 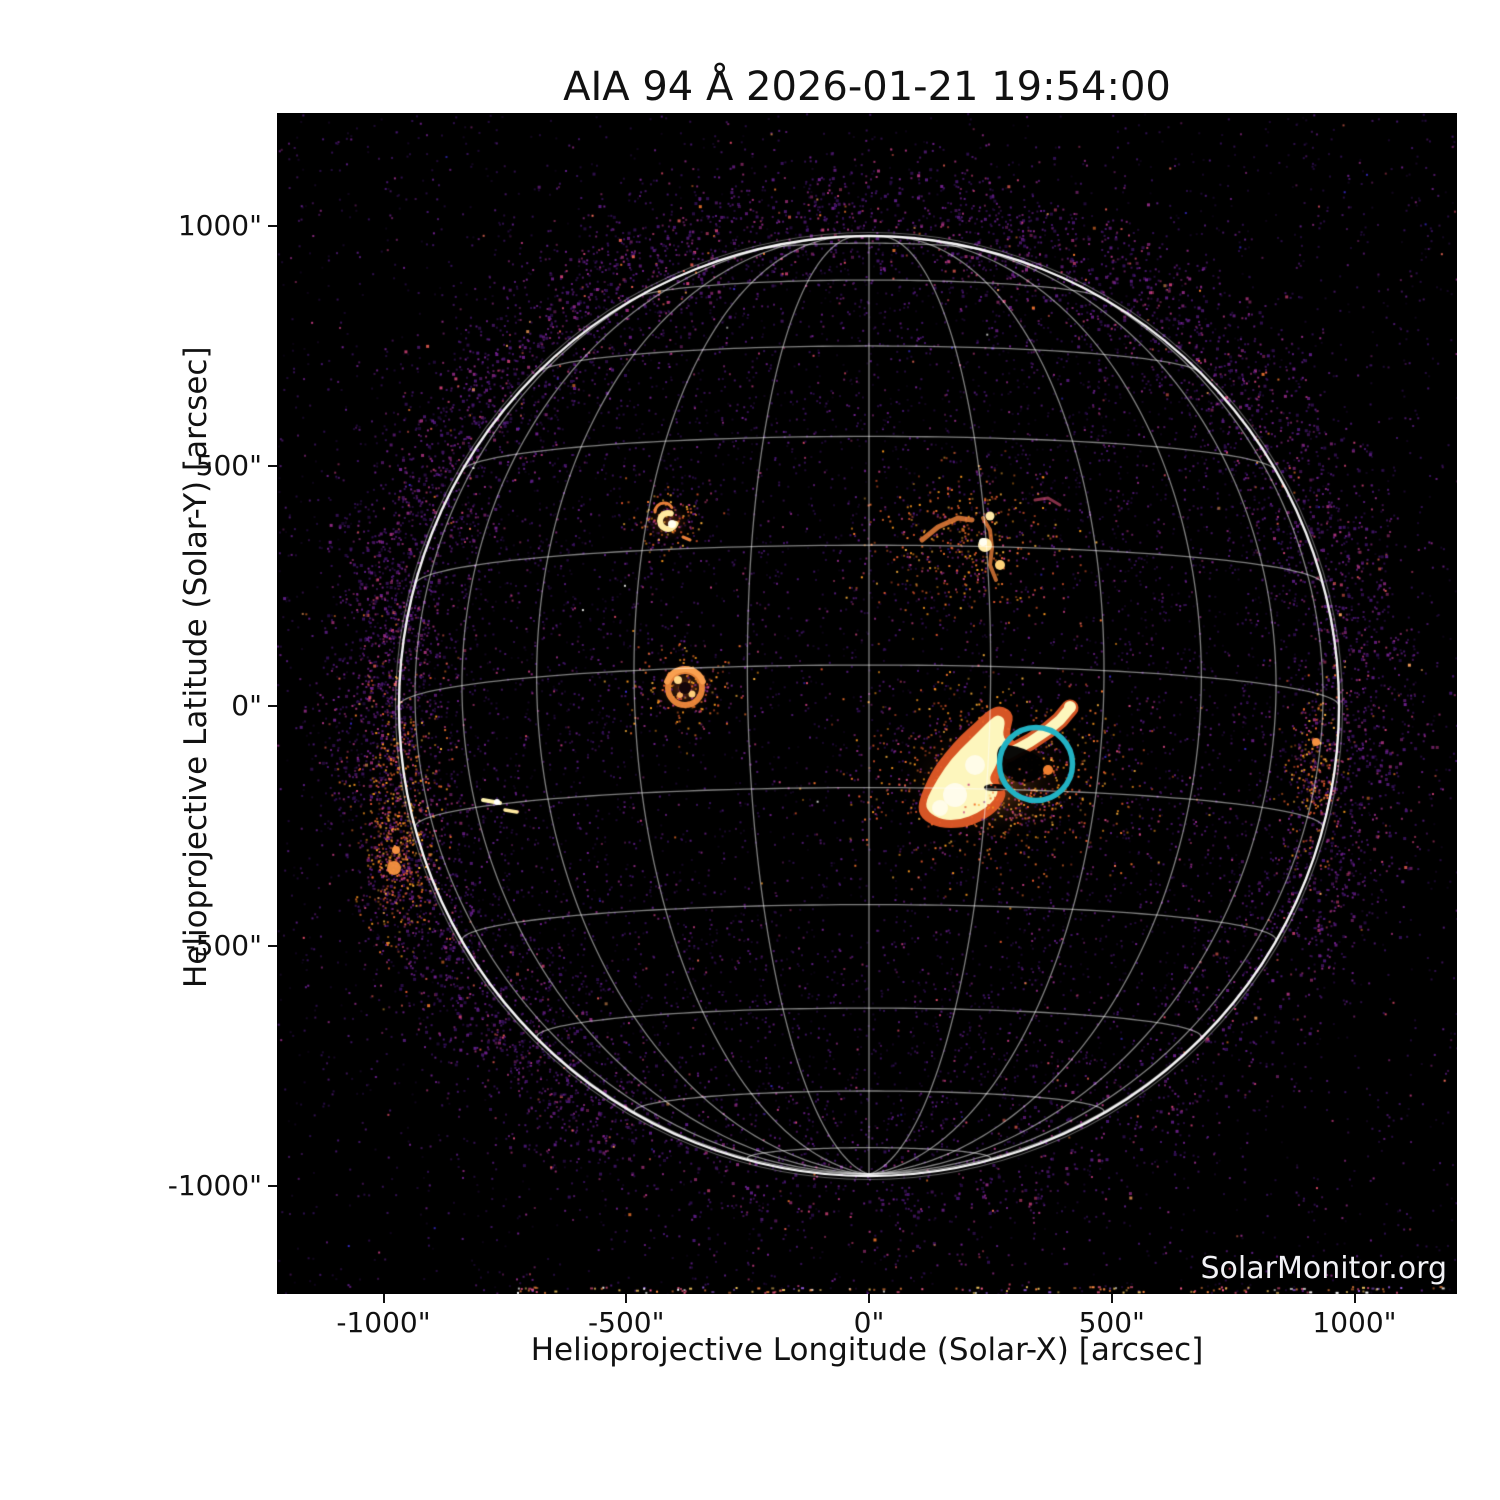 What do you see at coordinates (1354, 1322) in the screenshot?
I see `x-tick-label: 1000"` at bounding box center [1354, 1322].